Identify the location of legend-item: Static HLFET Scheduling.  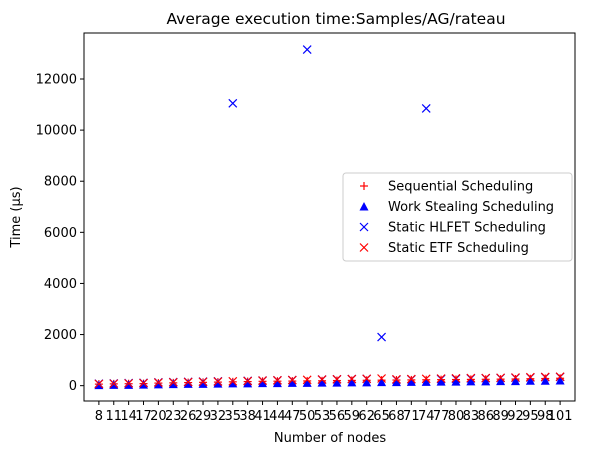
(452, 228).